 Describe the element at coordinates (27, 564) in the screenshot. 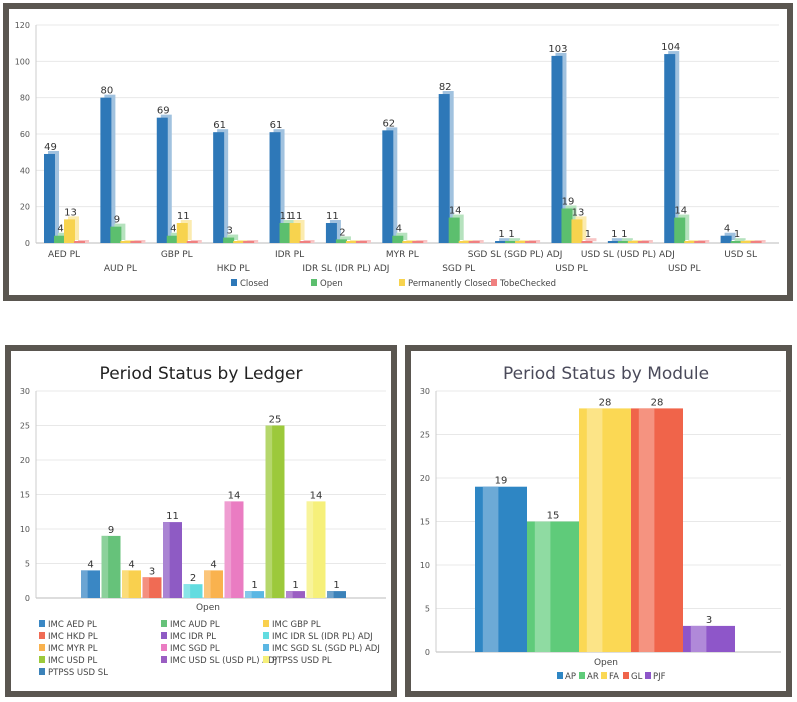

I see `y-tick-label: 5` at that location.